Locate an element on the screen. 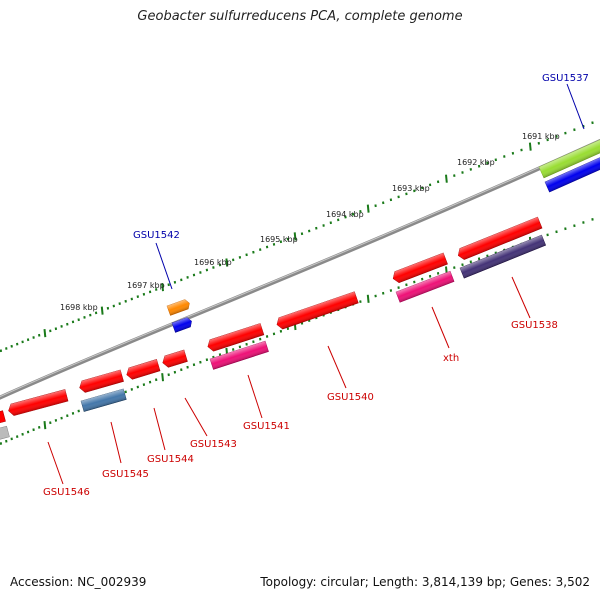 The width and height of the screenshot is (600, 600). gene-gsu1547-b is located at coordinates (5, 432).